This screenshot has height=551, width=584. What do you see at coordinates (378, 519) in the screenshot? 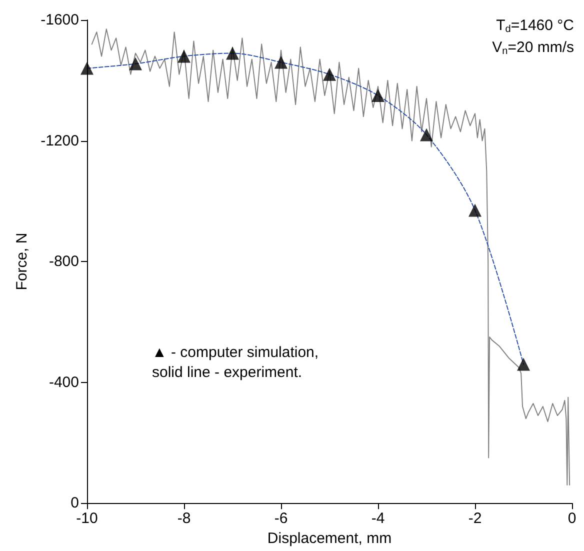
I see `x-tick-label: -4` at bounding box center [378, 519].